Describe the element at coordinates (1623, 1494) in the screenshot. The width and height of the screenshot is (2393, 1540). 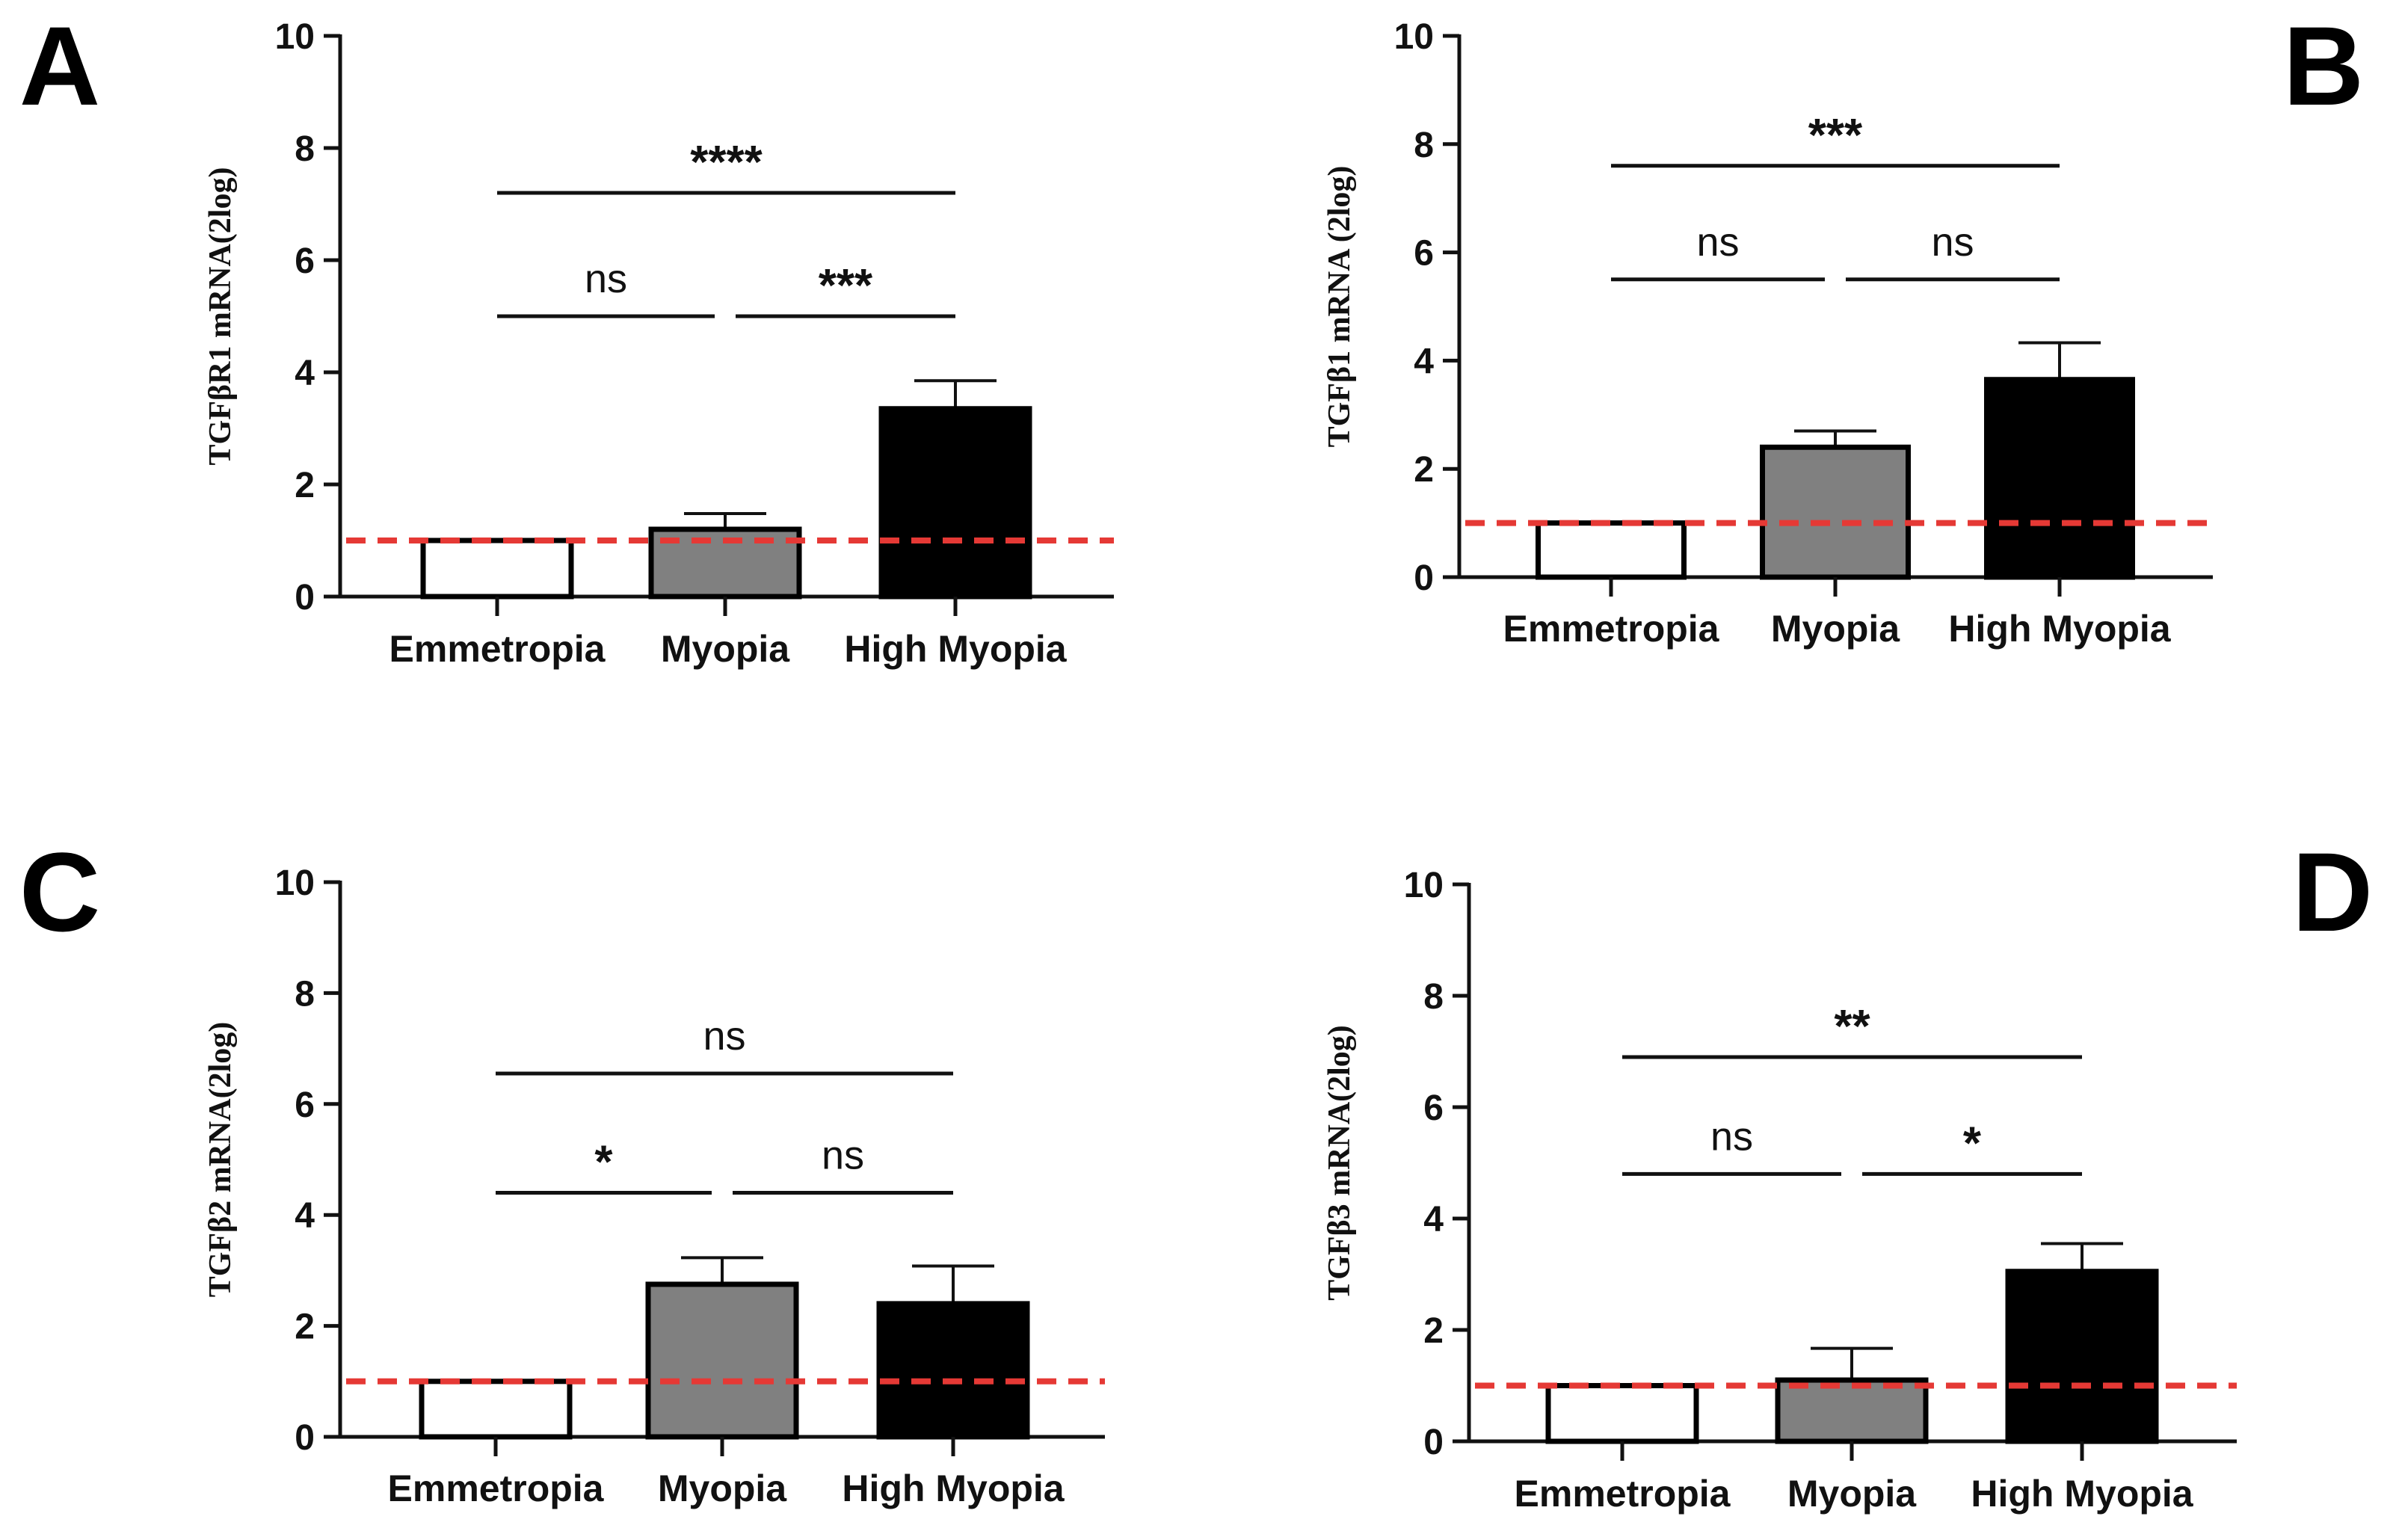
I see `x-category-label-d: Emmetropia` at that location.